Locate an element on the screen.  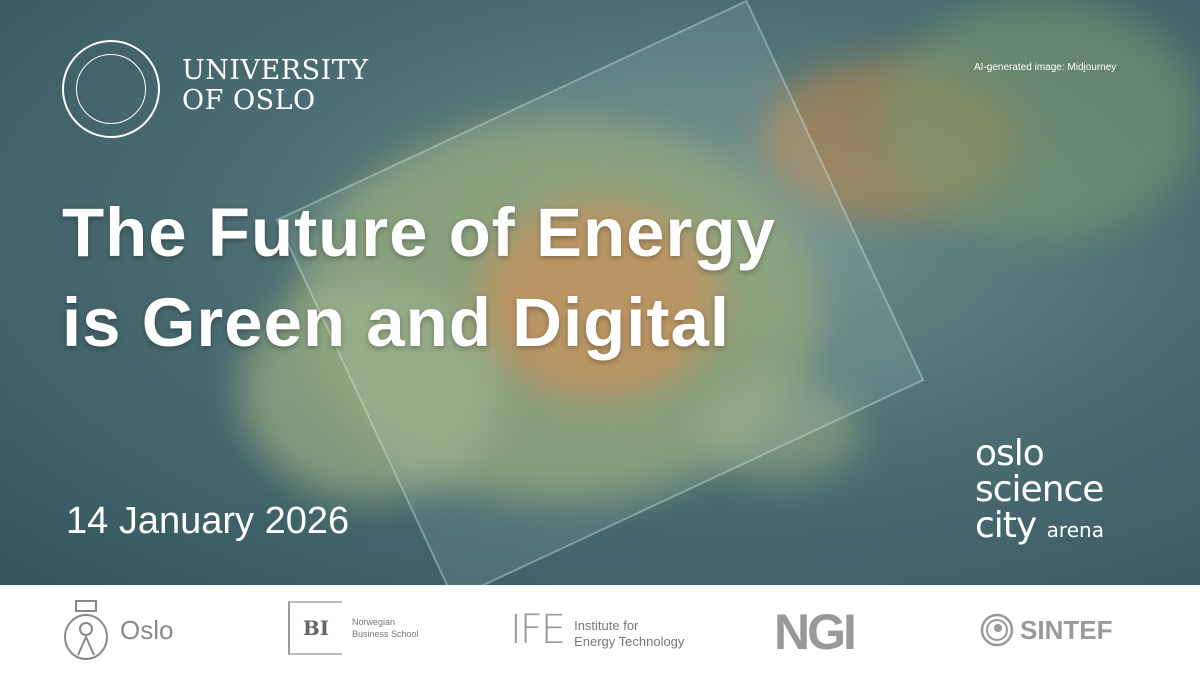
partner-ife: IFE Institute for Energy Technology is located at coordinates (597, 630).